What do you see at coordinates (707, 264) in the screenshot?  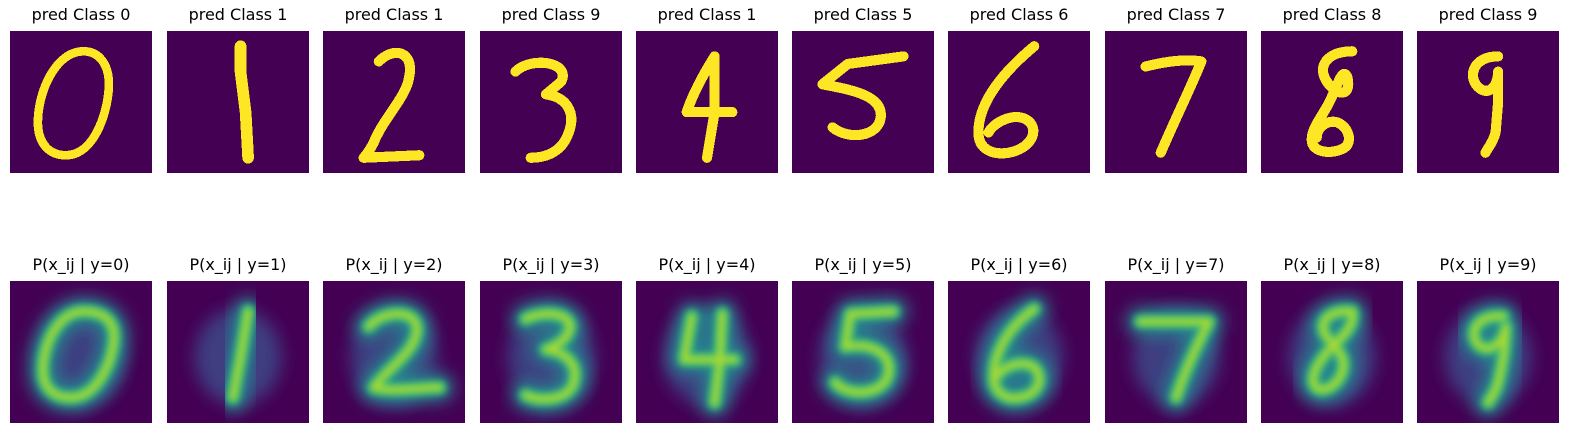 I see `probability-title: P(x_ij | y=4)` at bounding box center [707, 264].